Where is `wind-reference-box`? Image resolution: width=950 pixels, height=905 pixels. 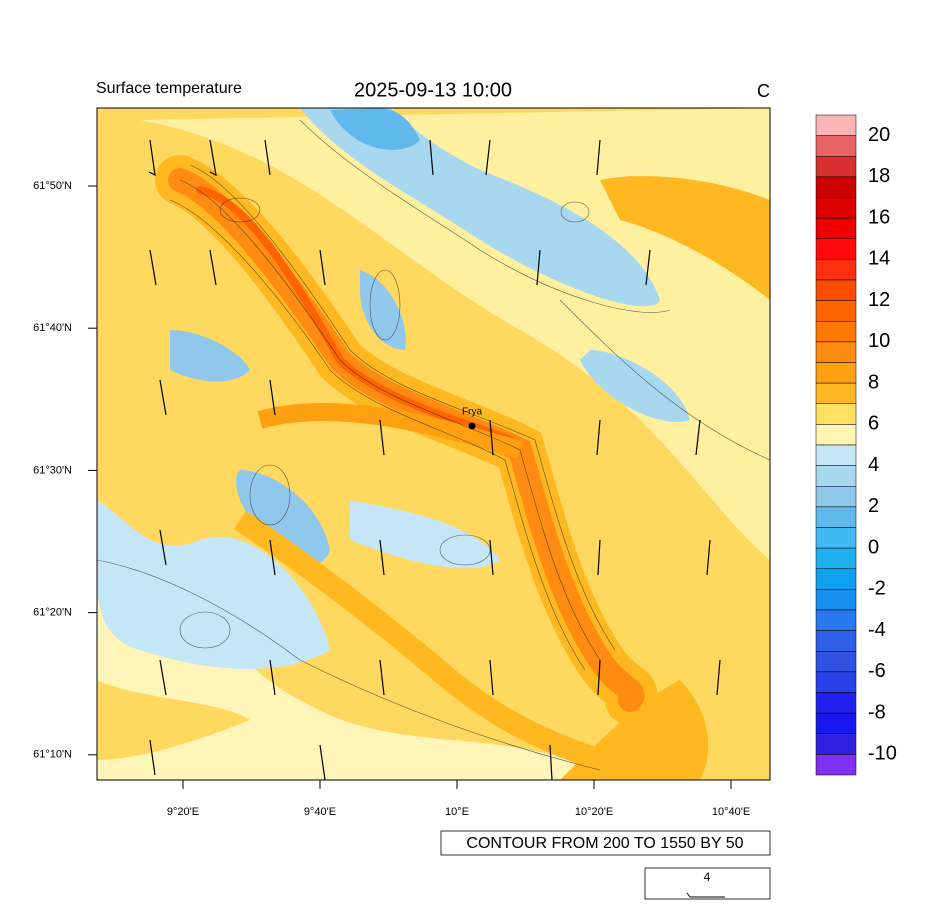 wind-reference-box is located at coordinates (707, 883).